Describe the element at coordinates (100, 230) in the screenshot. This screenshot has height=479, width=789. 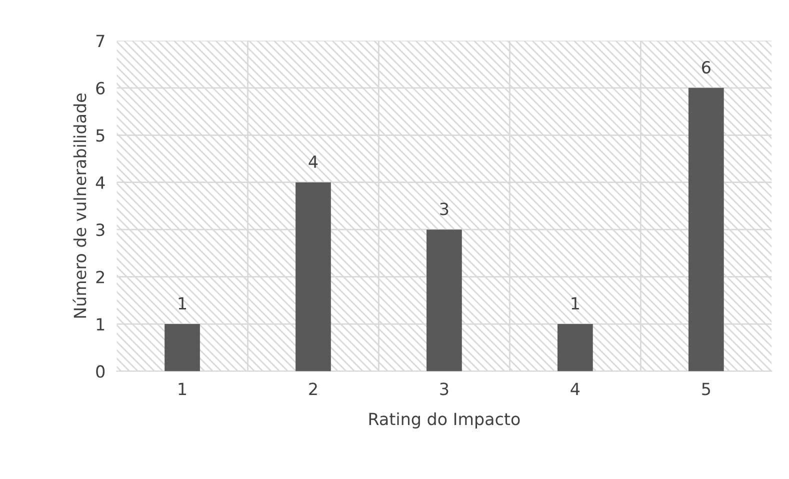
I see `y-tick-label: 3` at that location.